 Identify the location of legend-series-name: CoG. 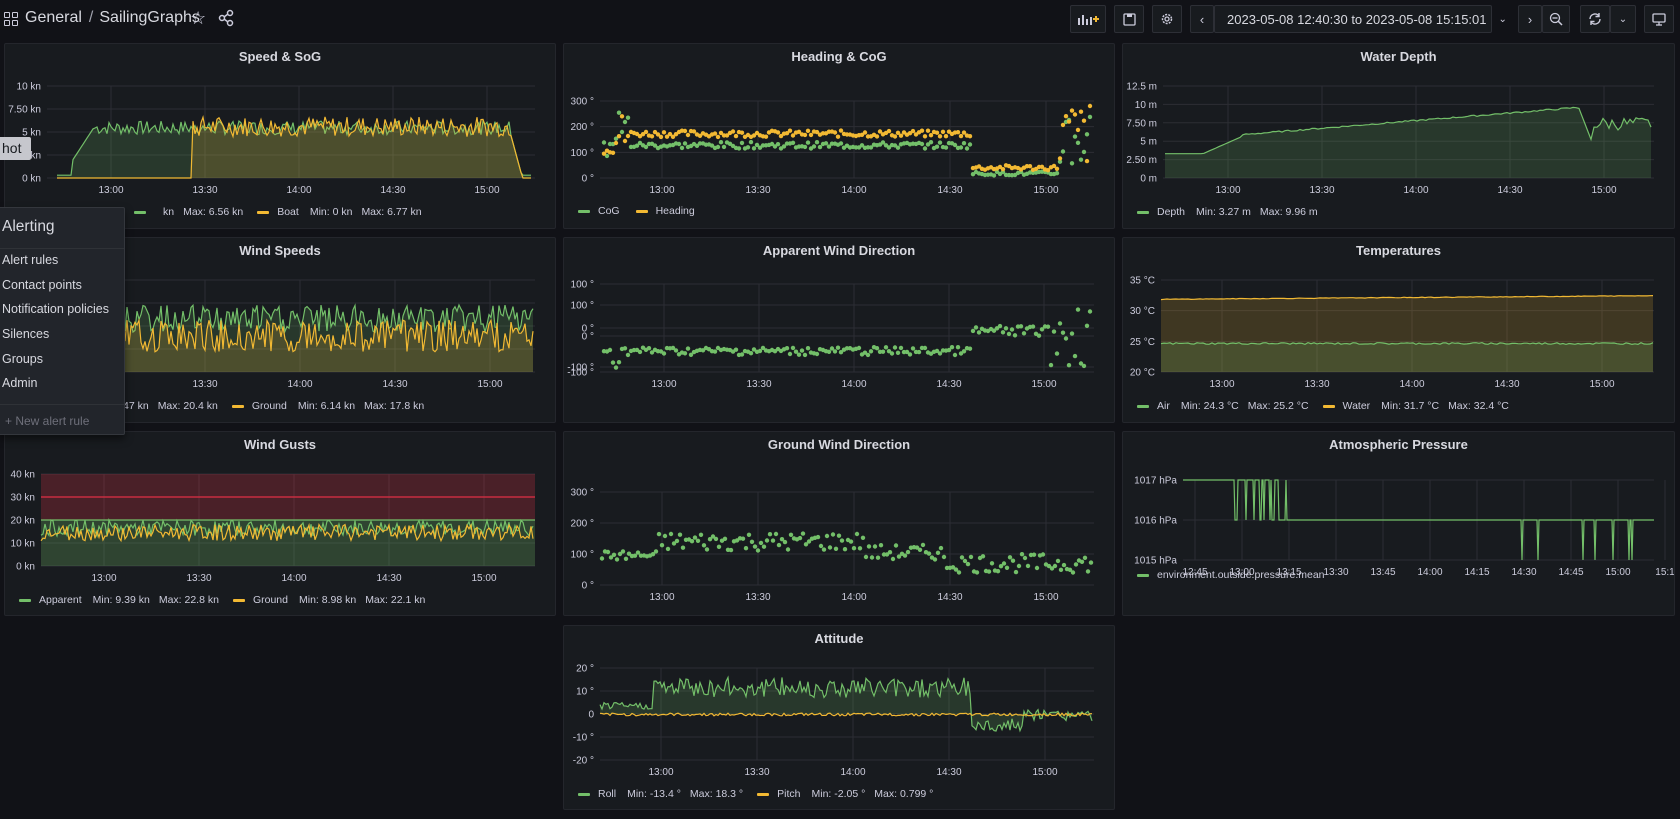
(609, 211).